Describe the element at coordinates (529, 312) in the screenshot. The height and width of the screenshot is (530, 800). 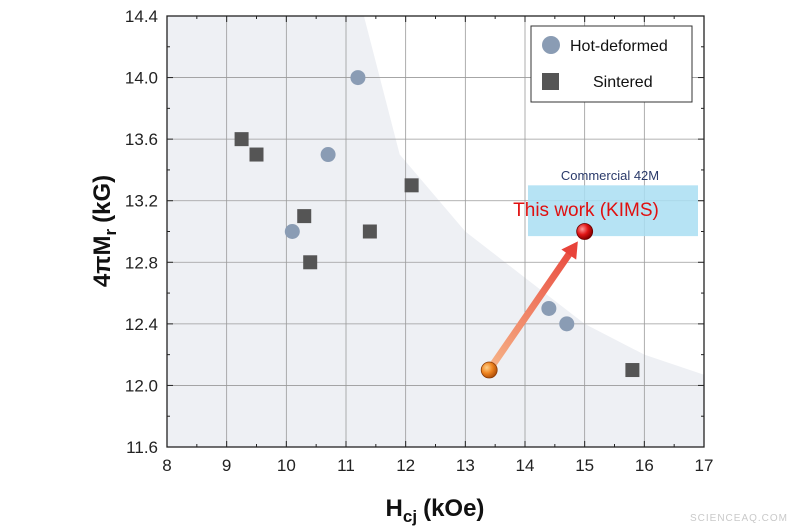
I see `arrow-shaft` at that location.